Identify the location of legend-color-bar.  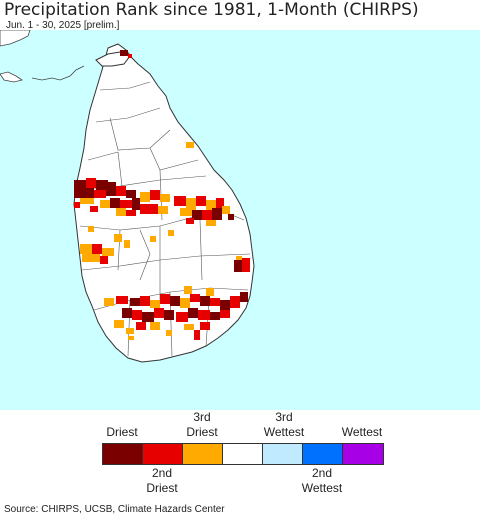
(243, 454).